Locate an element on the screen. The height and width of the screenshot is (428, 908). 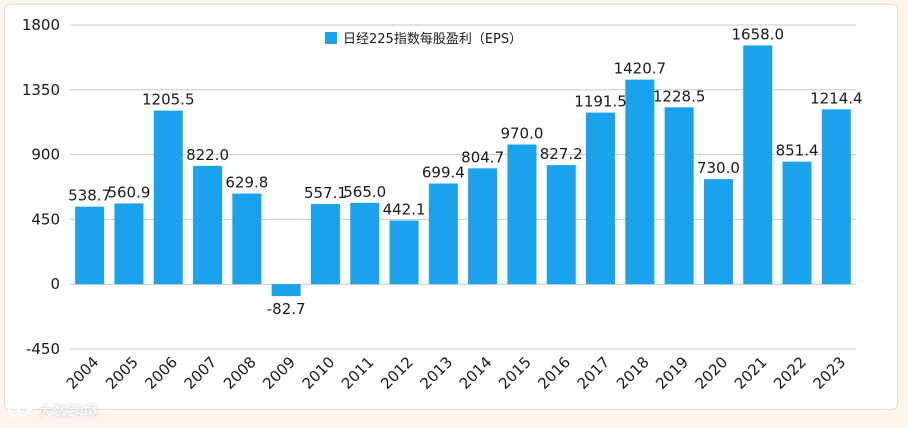
data-label-2014: 804.7 is located at coordinates (482, 157).